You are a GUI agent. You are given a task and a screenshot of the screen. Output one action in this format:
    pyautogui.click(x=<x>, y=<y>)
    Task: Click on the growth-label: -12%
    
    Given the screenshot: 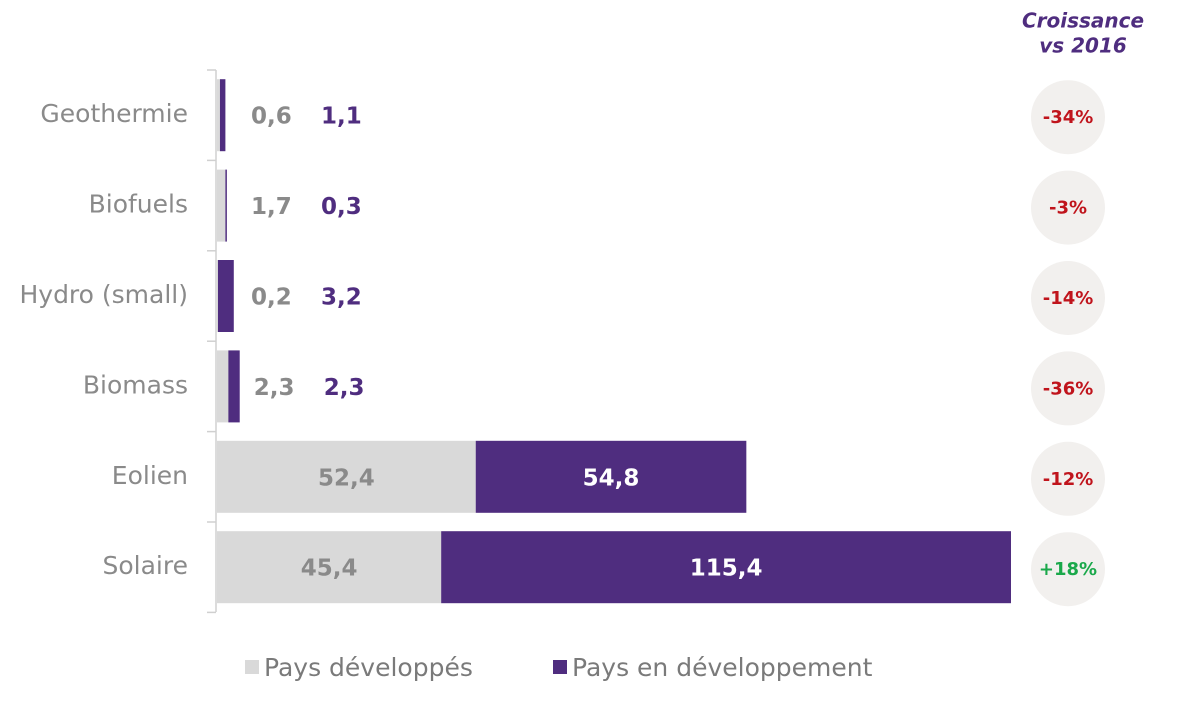 What is the action you would take?
    pyautogui.click(x=1068, y=479)
    